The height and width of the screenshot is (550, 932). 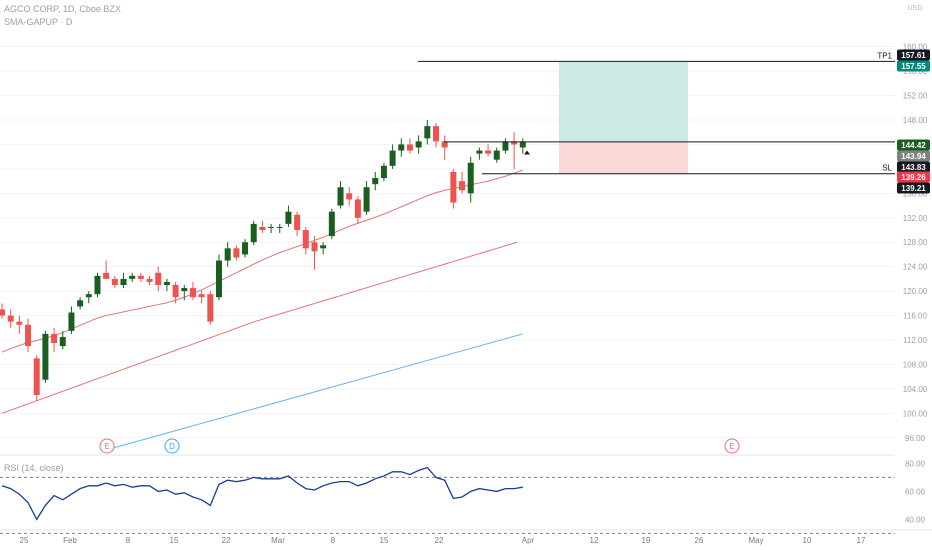 I want to click on sl-label: SL, so click(x=887, y=168).